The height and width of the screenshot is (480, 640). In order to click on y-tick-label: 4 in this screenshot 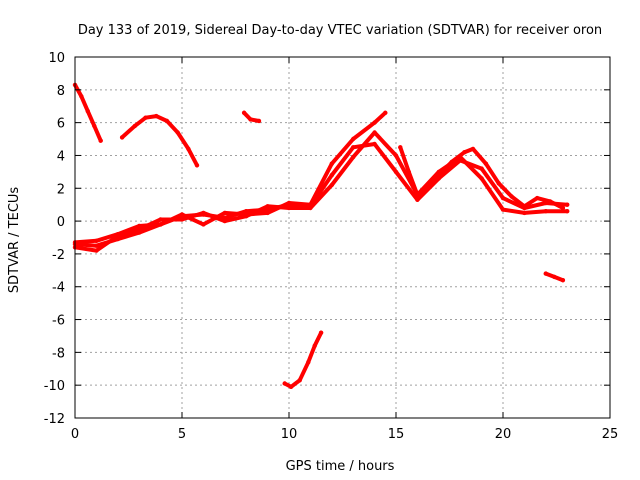, I will do `click(61, 156)`.